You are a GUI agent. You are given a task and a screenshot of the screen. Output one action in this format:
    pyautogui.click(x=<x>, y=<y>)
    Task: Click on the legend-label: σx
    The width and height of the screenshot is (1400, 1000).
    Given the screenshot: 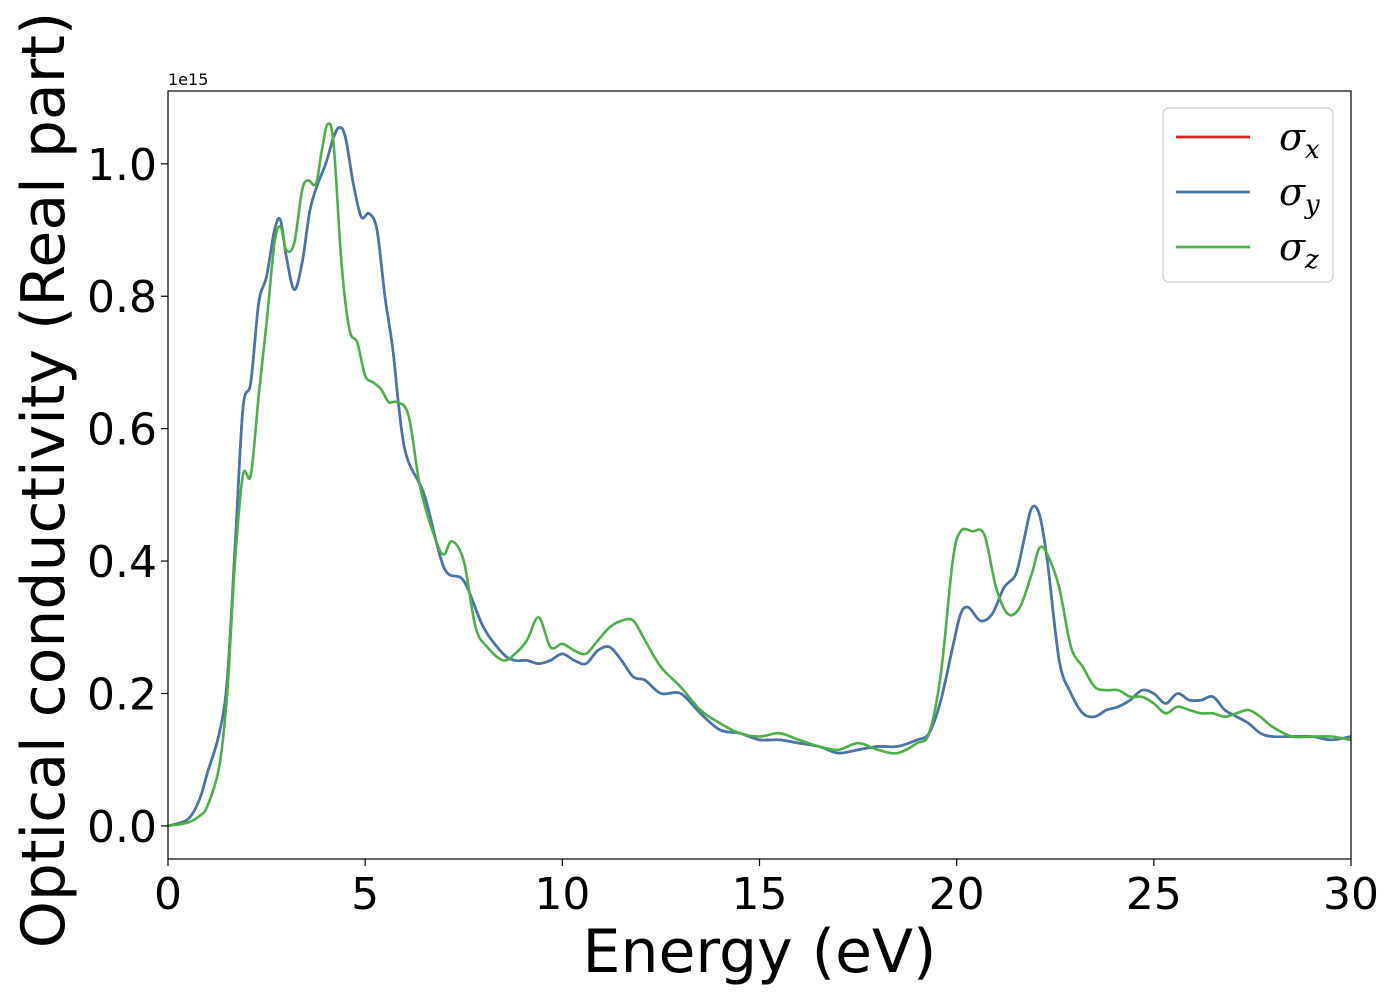 What is the action you would take?
    pyautogui.click(x=1299, y=140)
    